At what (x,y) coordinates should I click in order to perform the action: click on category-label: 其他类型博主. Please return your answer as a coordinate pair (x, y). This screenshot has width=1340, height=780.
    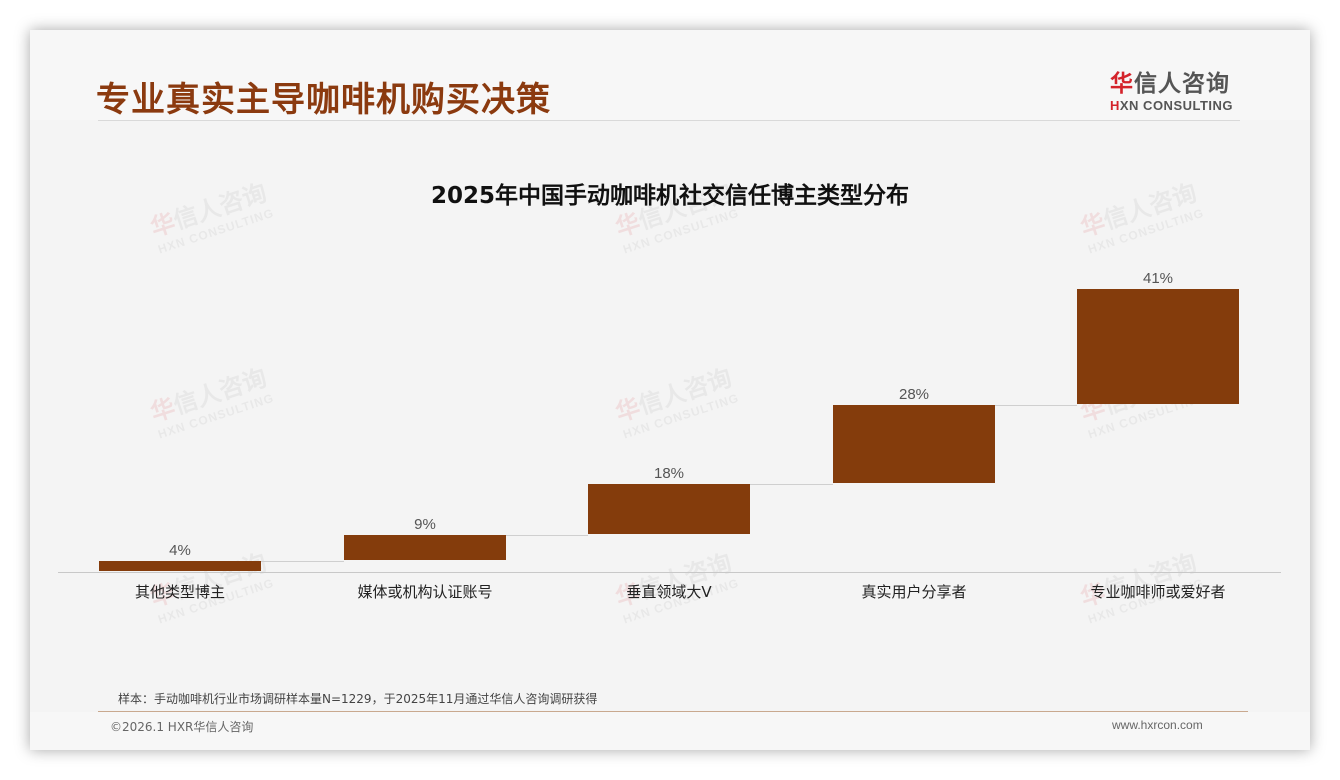
    Looking at the image, I should click on (179, 592).